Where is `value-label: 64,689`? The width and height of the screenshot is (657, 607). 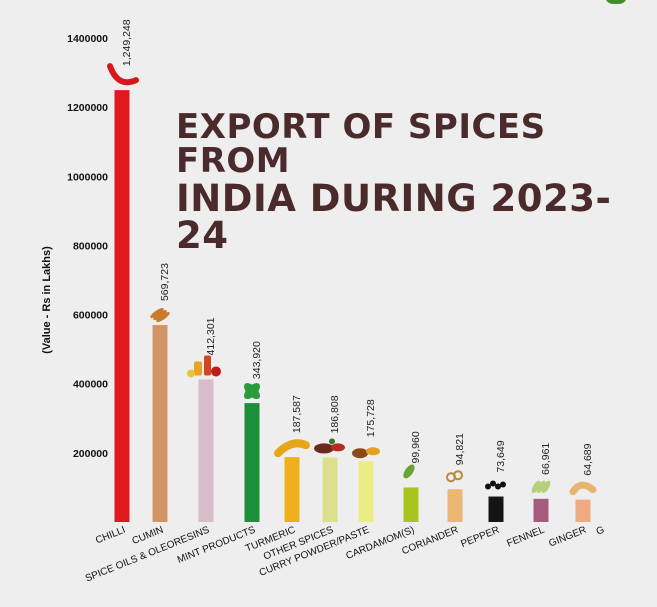
value-label: 64,689 is located at coordinates (588, 459).